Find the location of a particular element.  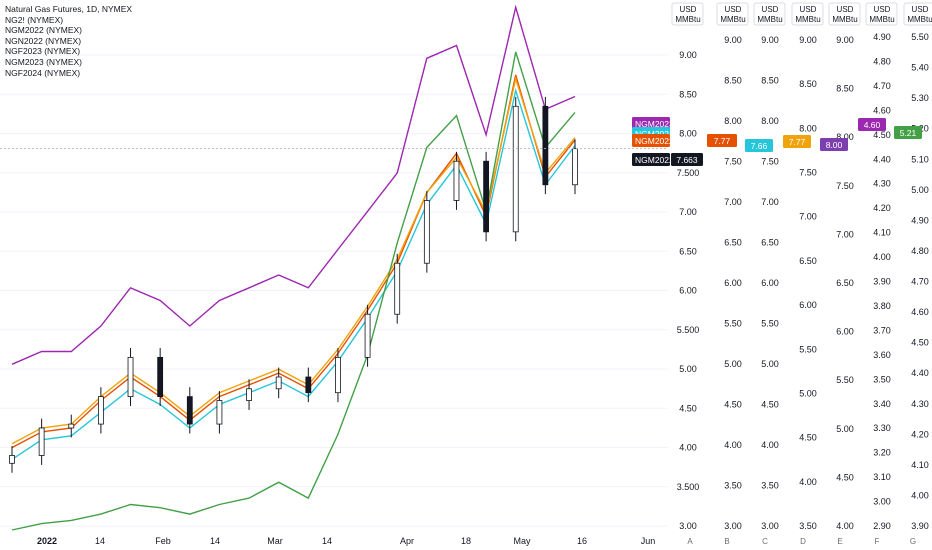

axis-tick-label: 3.30 is located at coordinates (882, 428).